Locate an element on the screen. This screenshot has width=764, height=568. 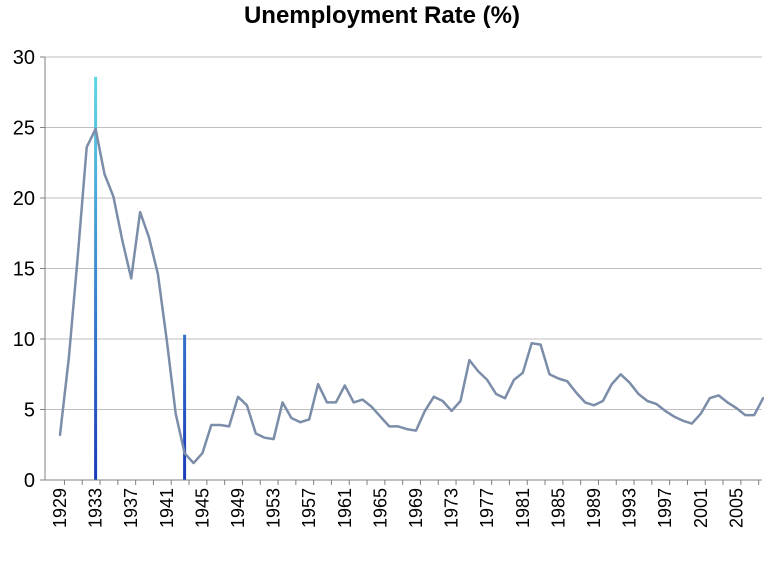
x-tick-label: 1957 is located at coordinates (309, 508).